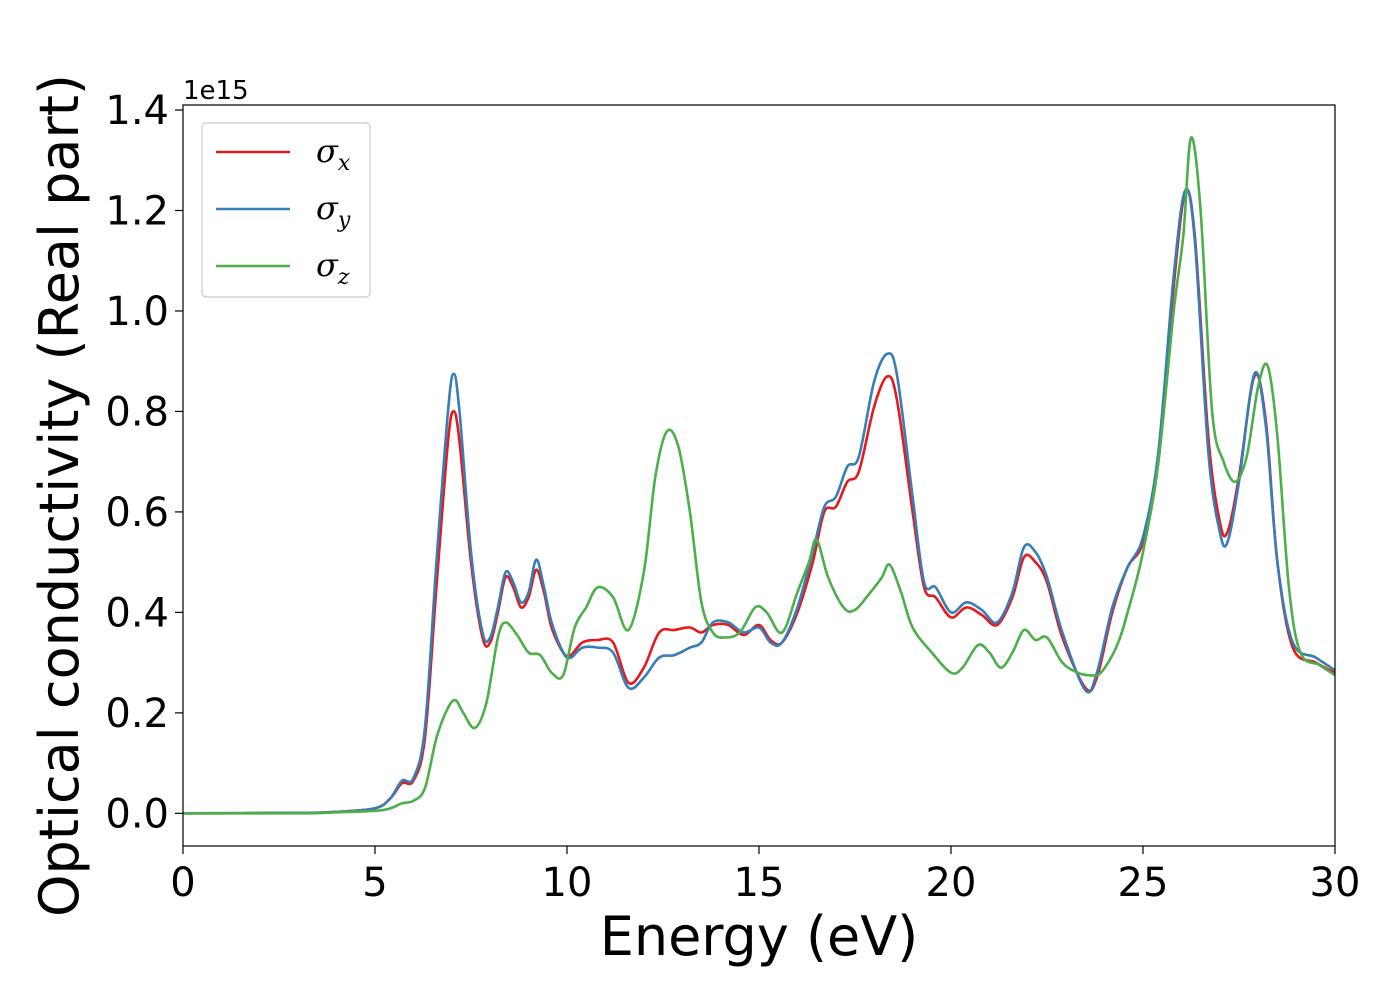 This screenshot has width=1400, height=1000. Describe the element at coordinates (374, 883) in the screenshot. I see `x-tick-label: 5` at that location.